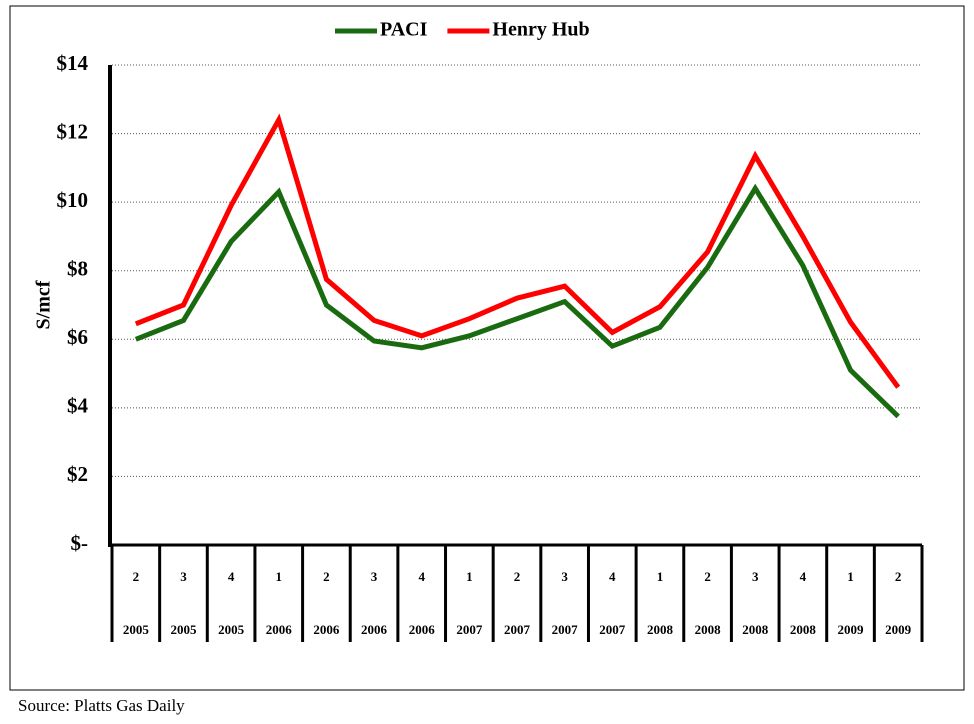 This screenshot has width=974, height=724. What do you see at coordinates (540, 30) in the screenshot?
I see `legend-label: Henry Hub` at bounding box center [540, 30].